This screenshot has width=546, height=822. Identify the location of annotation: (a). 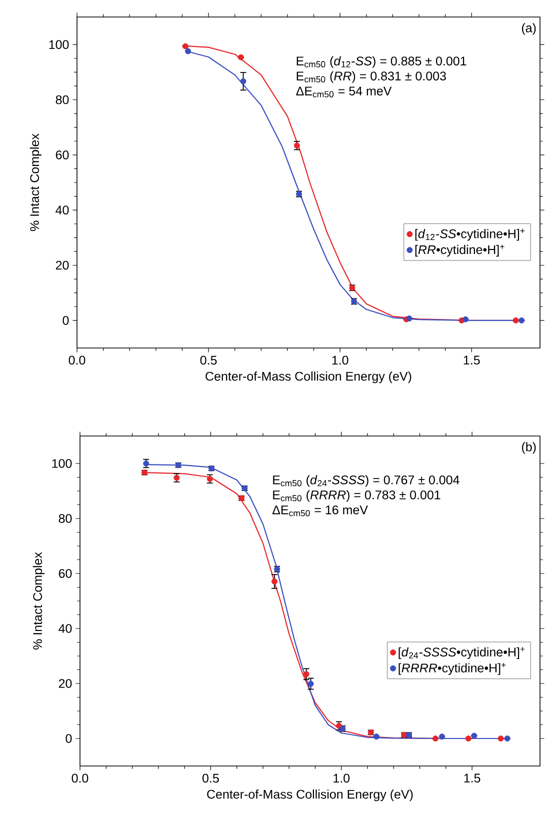
(529, 29).